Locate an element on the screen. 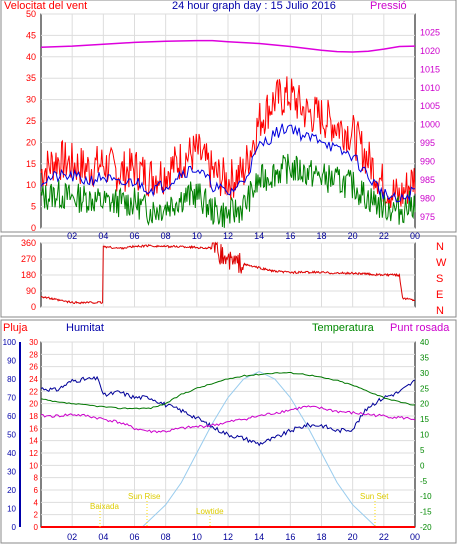 Image resolution: width=457 pixels, height=549 pixels. x-tick-label-top: 16 is located at coordinates (290, 236).